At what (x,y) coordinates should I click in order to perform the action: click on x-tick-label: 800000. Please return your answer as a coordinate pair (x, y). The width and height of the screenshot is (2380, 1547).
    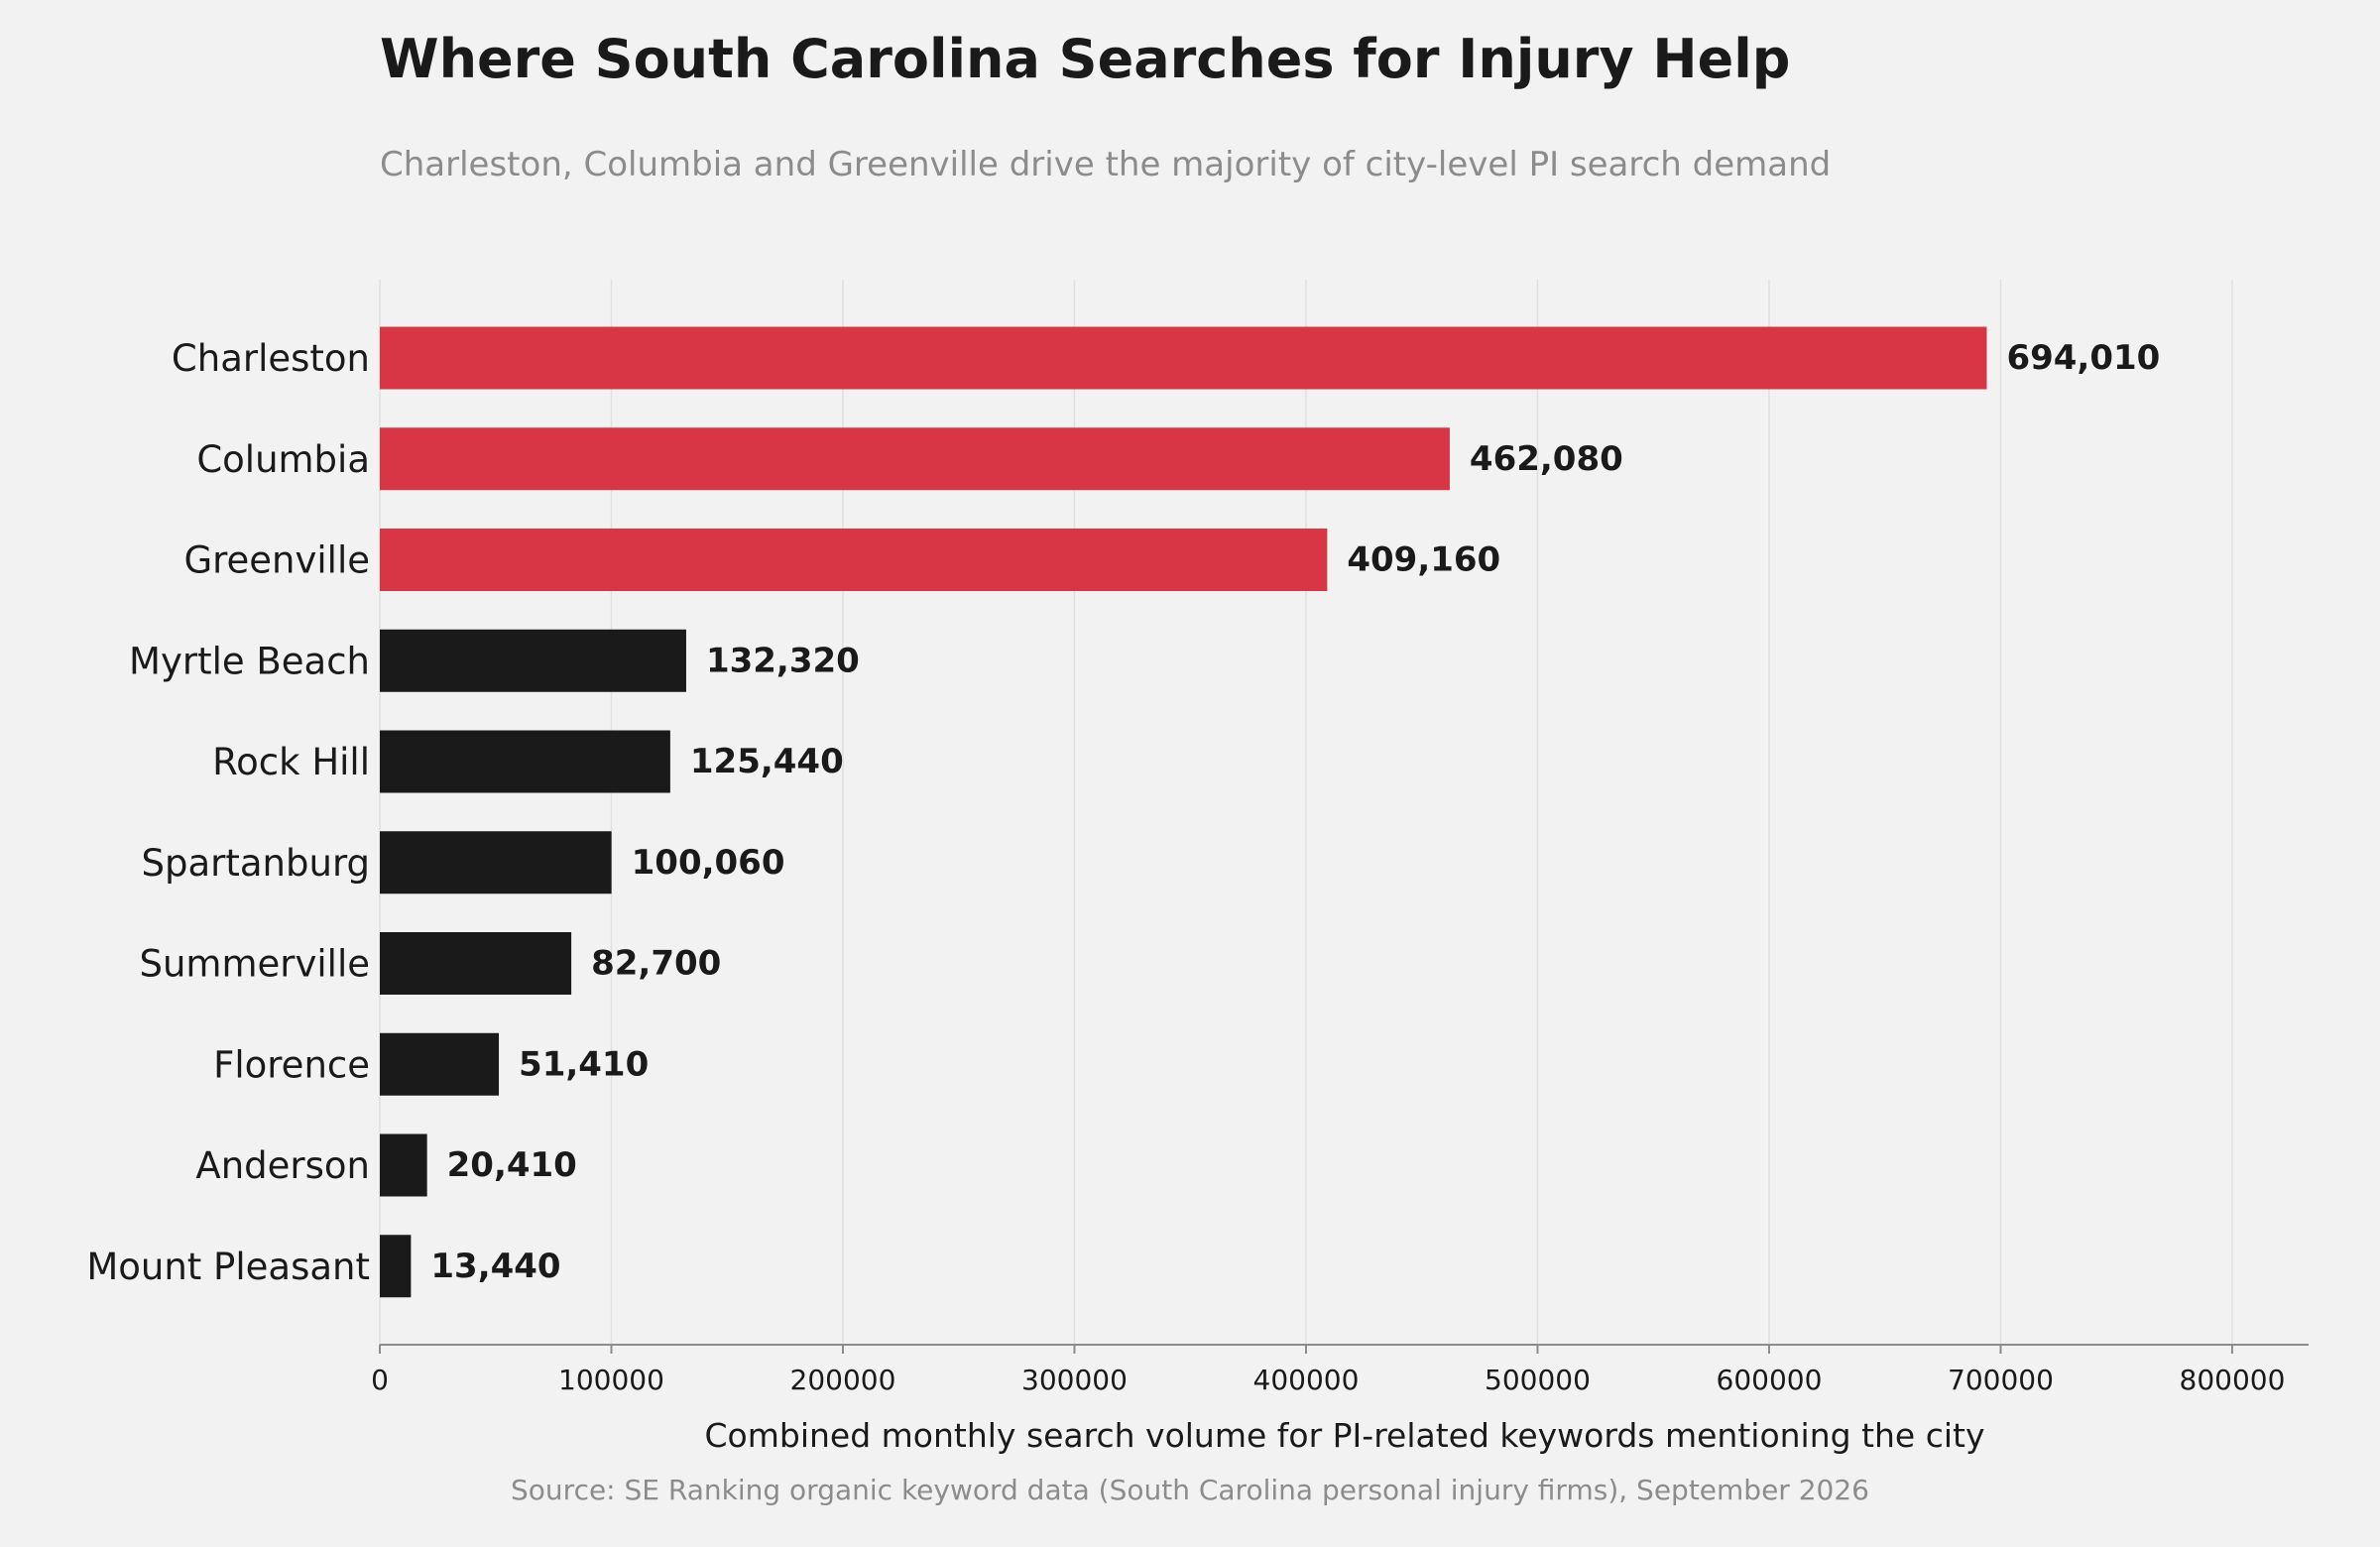
    Looking at the image, I should click on (2233, 1380).